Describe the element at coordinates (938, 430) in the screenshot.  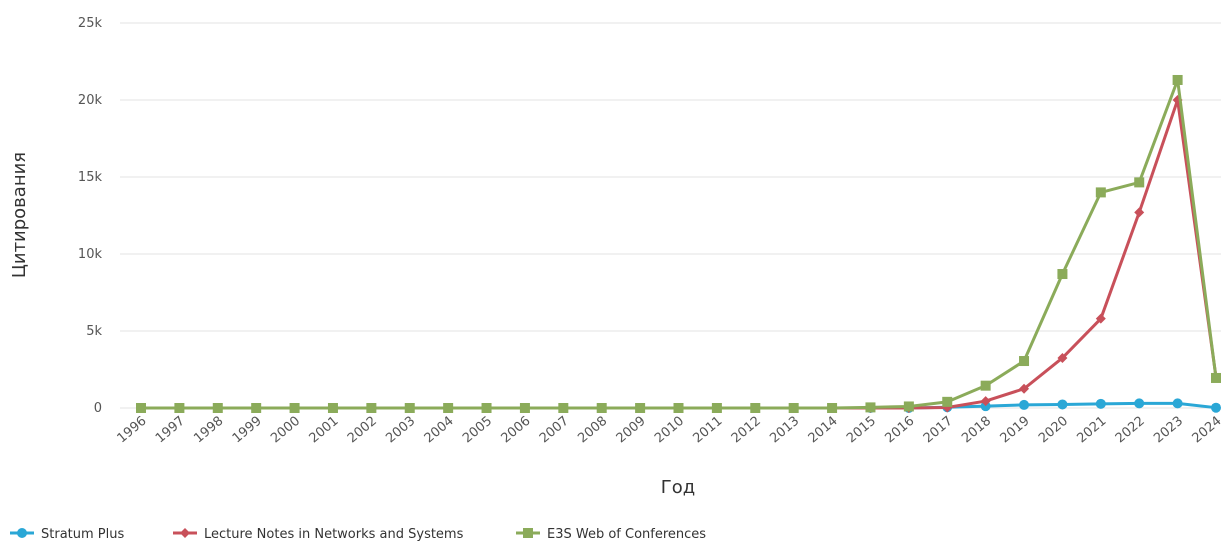
I see `x-tick-label: 2017` at that location.